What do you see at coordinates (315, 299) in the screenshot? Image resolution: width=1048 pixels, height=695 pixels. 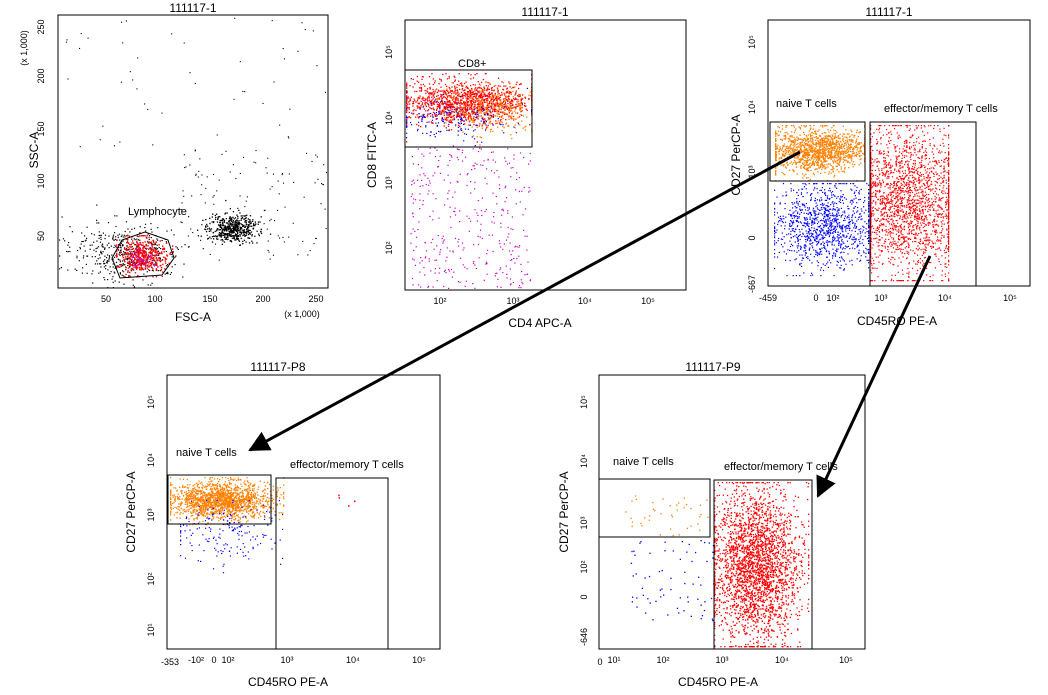 I see `tick-label: 250` at bounding box center [315, 299].